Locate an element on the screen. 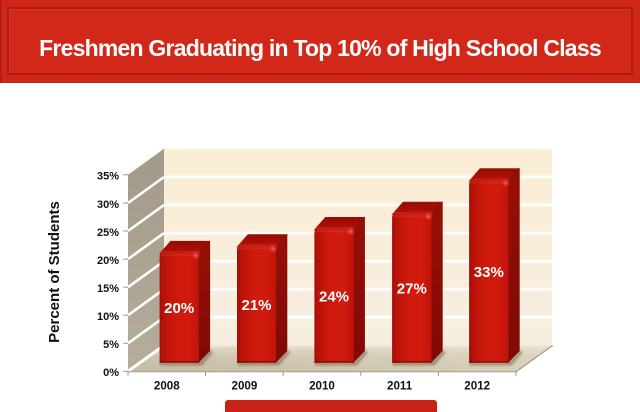  svg-text: 2009 is located at coordinates (245, 386).